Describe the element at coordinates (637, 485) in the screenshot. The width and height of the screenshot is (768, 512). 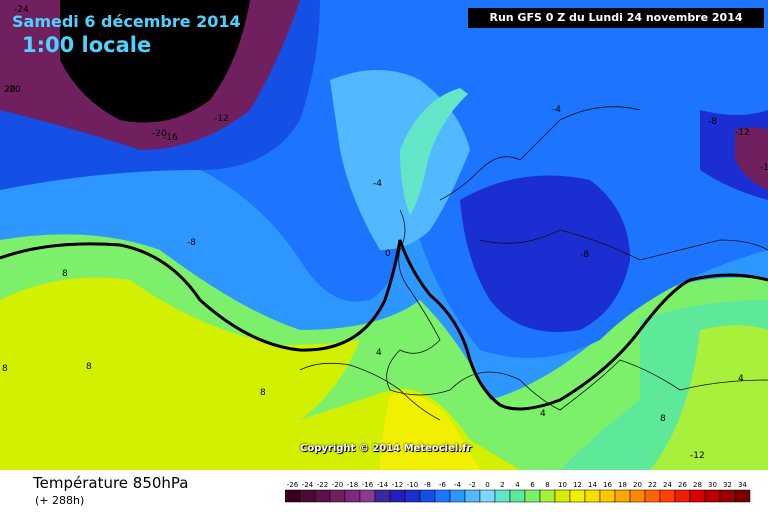
I see `scale-tick-label: 20` at that location.